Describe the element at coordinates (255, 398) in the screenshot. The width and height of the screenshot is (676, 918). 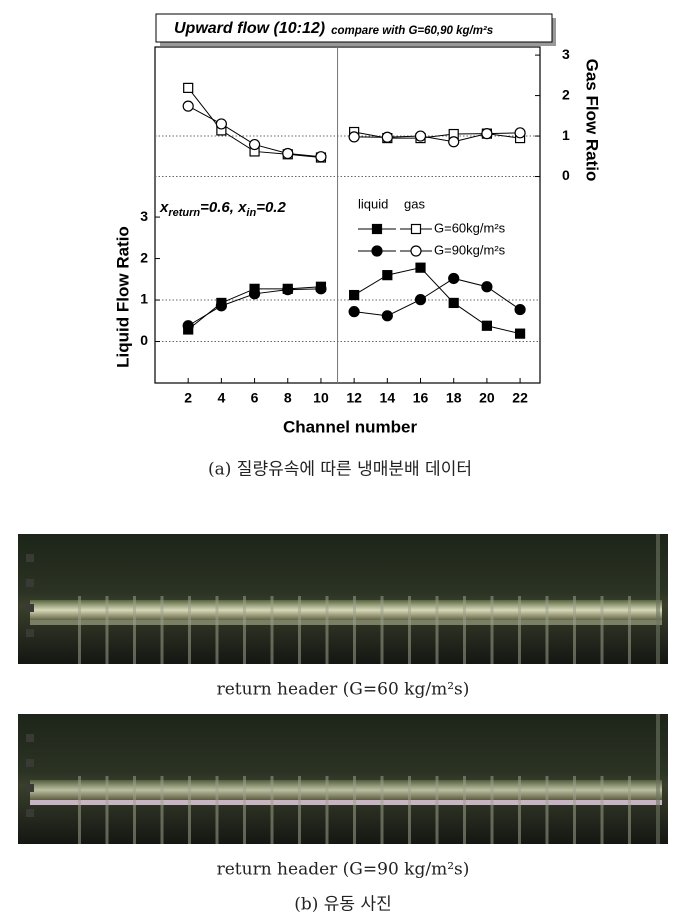
I see `x-tick-label: 6` at that location.